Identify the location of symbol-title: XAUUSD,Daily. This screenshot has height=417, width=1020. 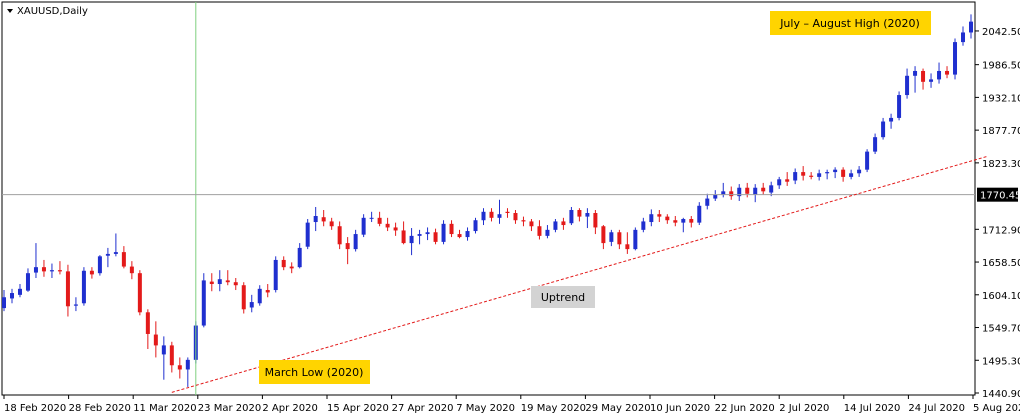
(47, 11).